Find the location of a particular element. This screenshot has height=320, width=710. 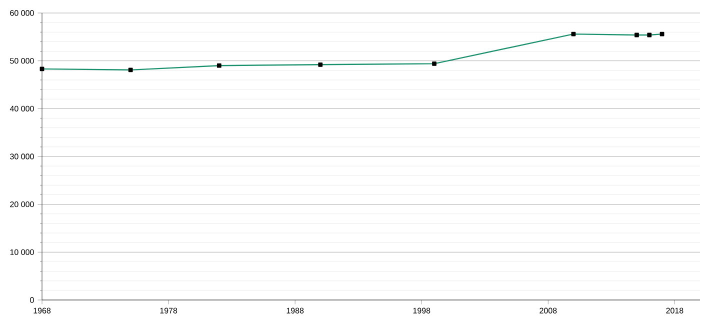

x-tick-label: 1968 is located at coordinates (42, 311).